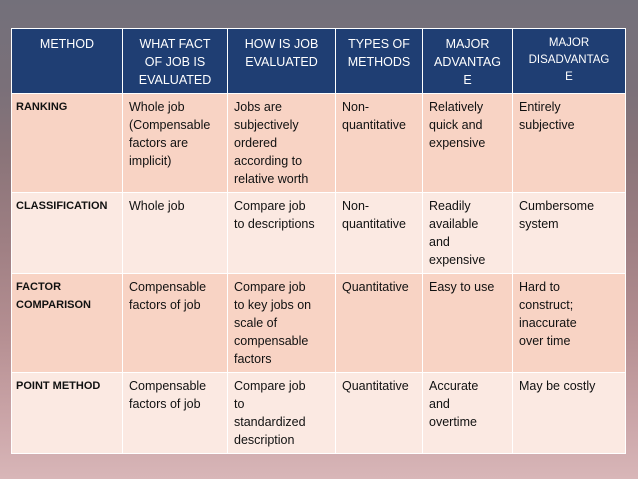 This screenshot has width=638, height=479. I want to click on cell-method: RANKING, so click(67, 143).